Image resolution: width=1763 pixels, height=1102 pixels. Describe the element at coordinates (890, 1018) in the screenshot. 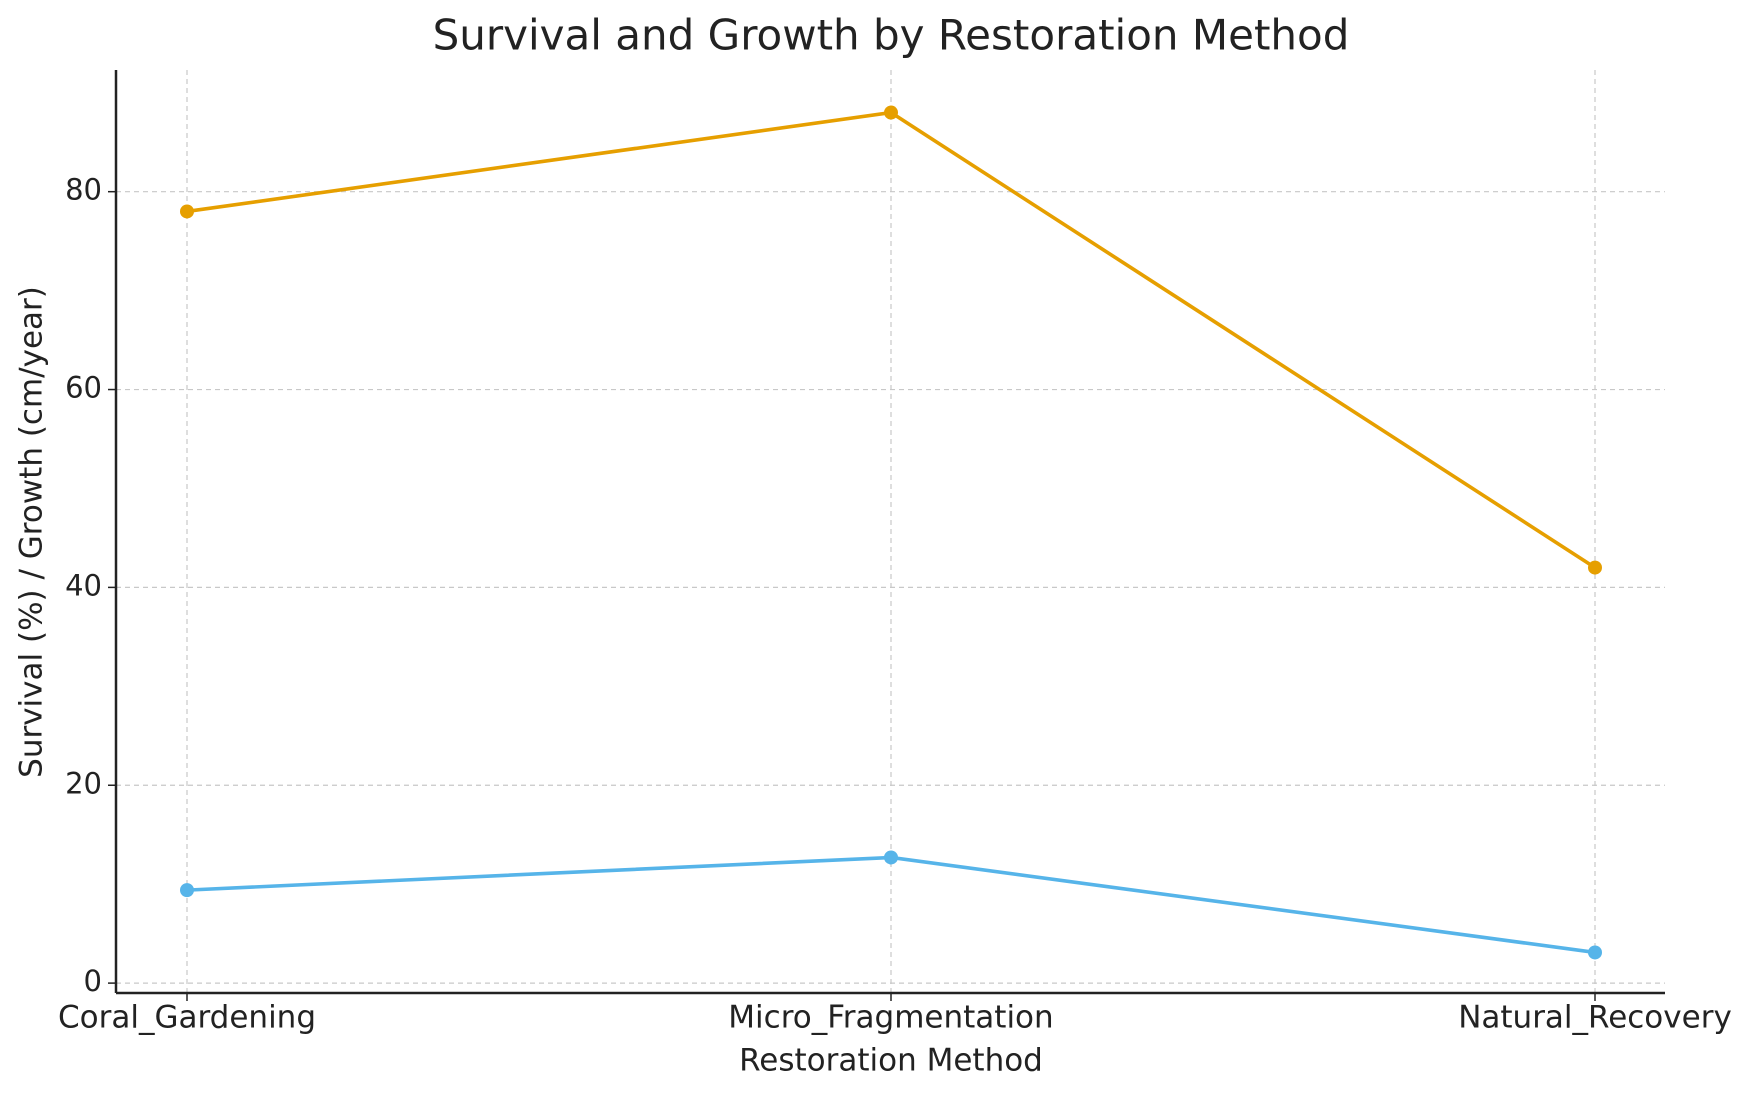

I see `x-tick-label: Micro_Fragmentation` at that location.